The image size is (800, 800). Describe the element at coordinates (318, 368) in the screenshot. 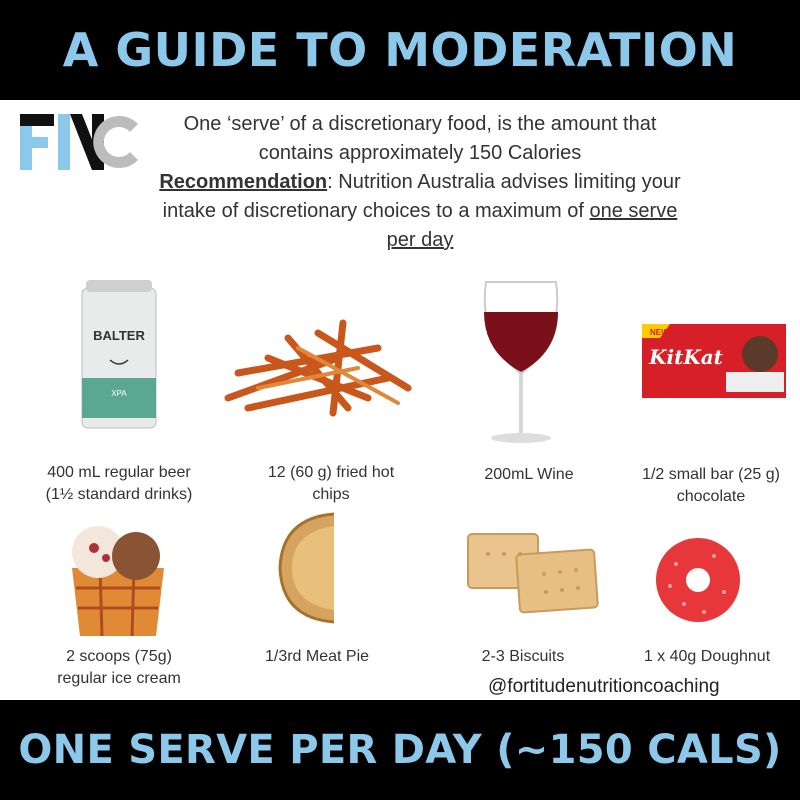

I see `fried-chips-icon` at that location.